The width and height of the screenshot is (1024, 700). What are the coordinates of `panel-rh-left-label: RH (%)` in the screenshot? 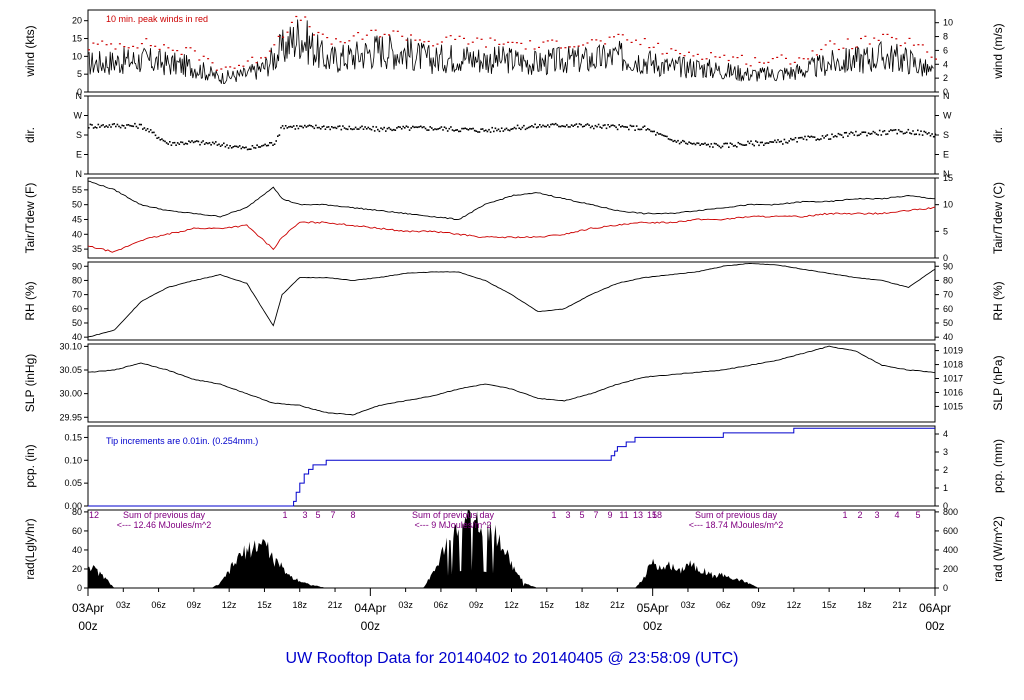 It's located at (30, 300).